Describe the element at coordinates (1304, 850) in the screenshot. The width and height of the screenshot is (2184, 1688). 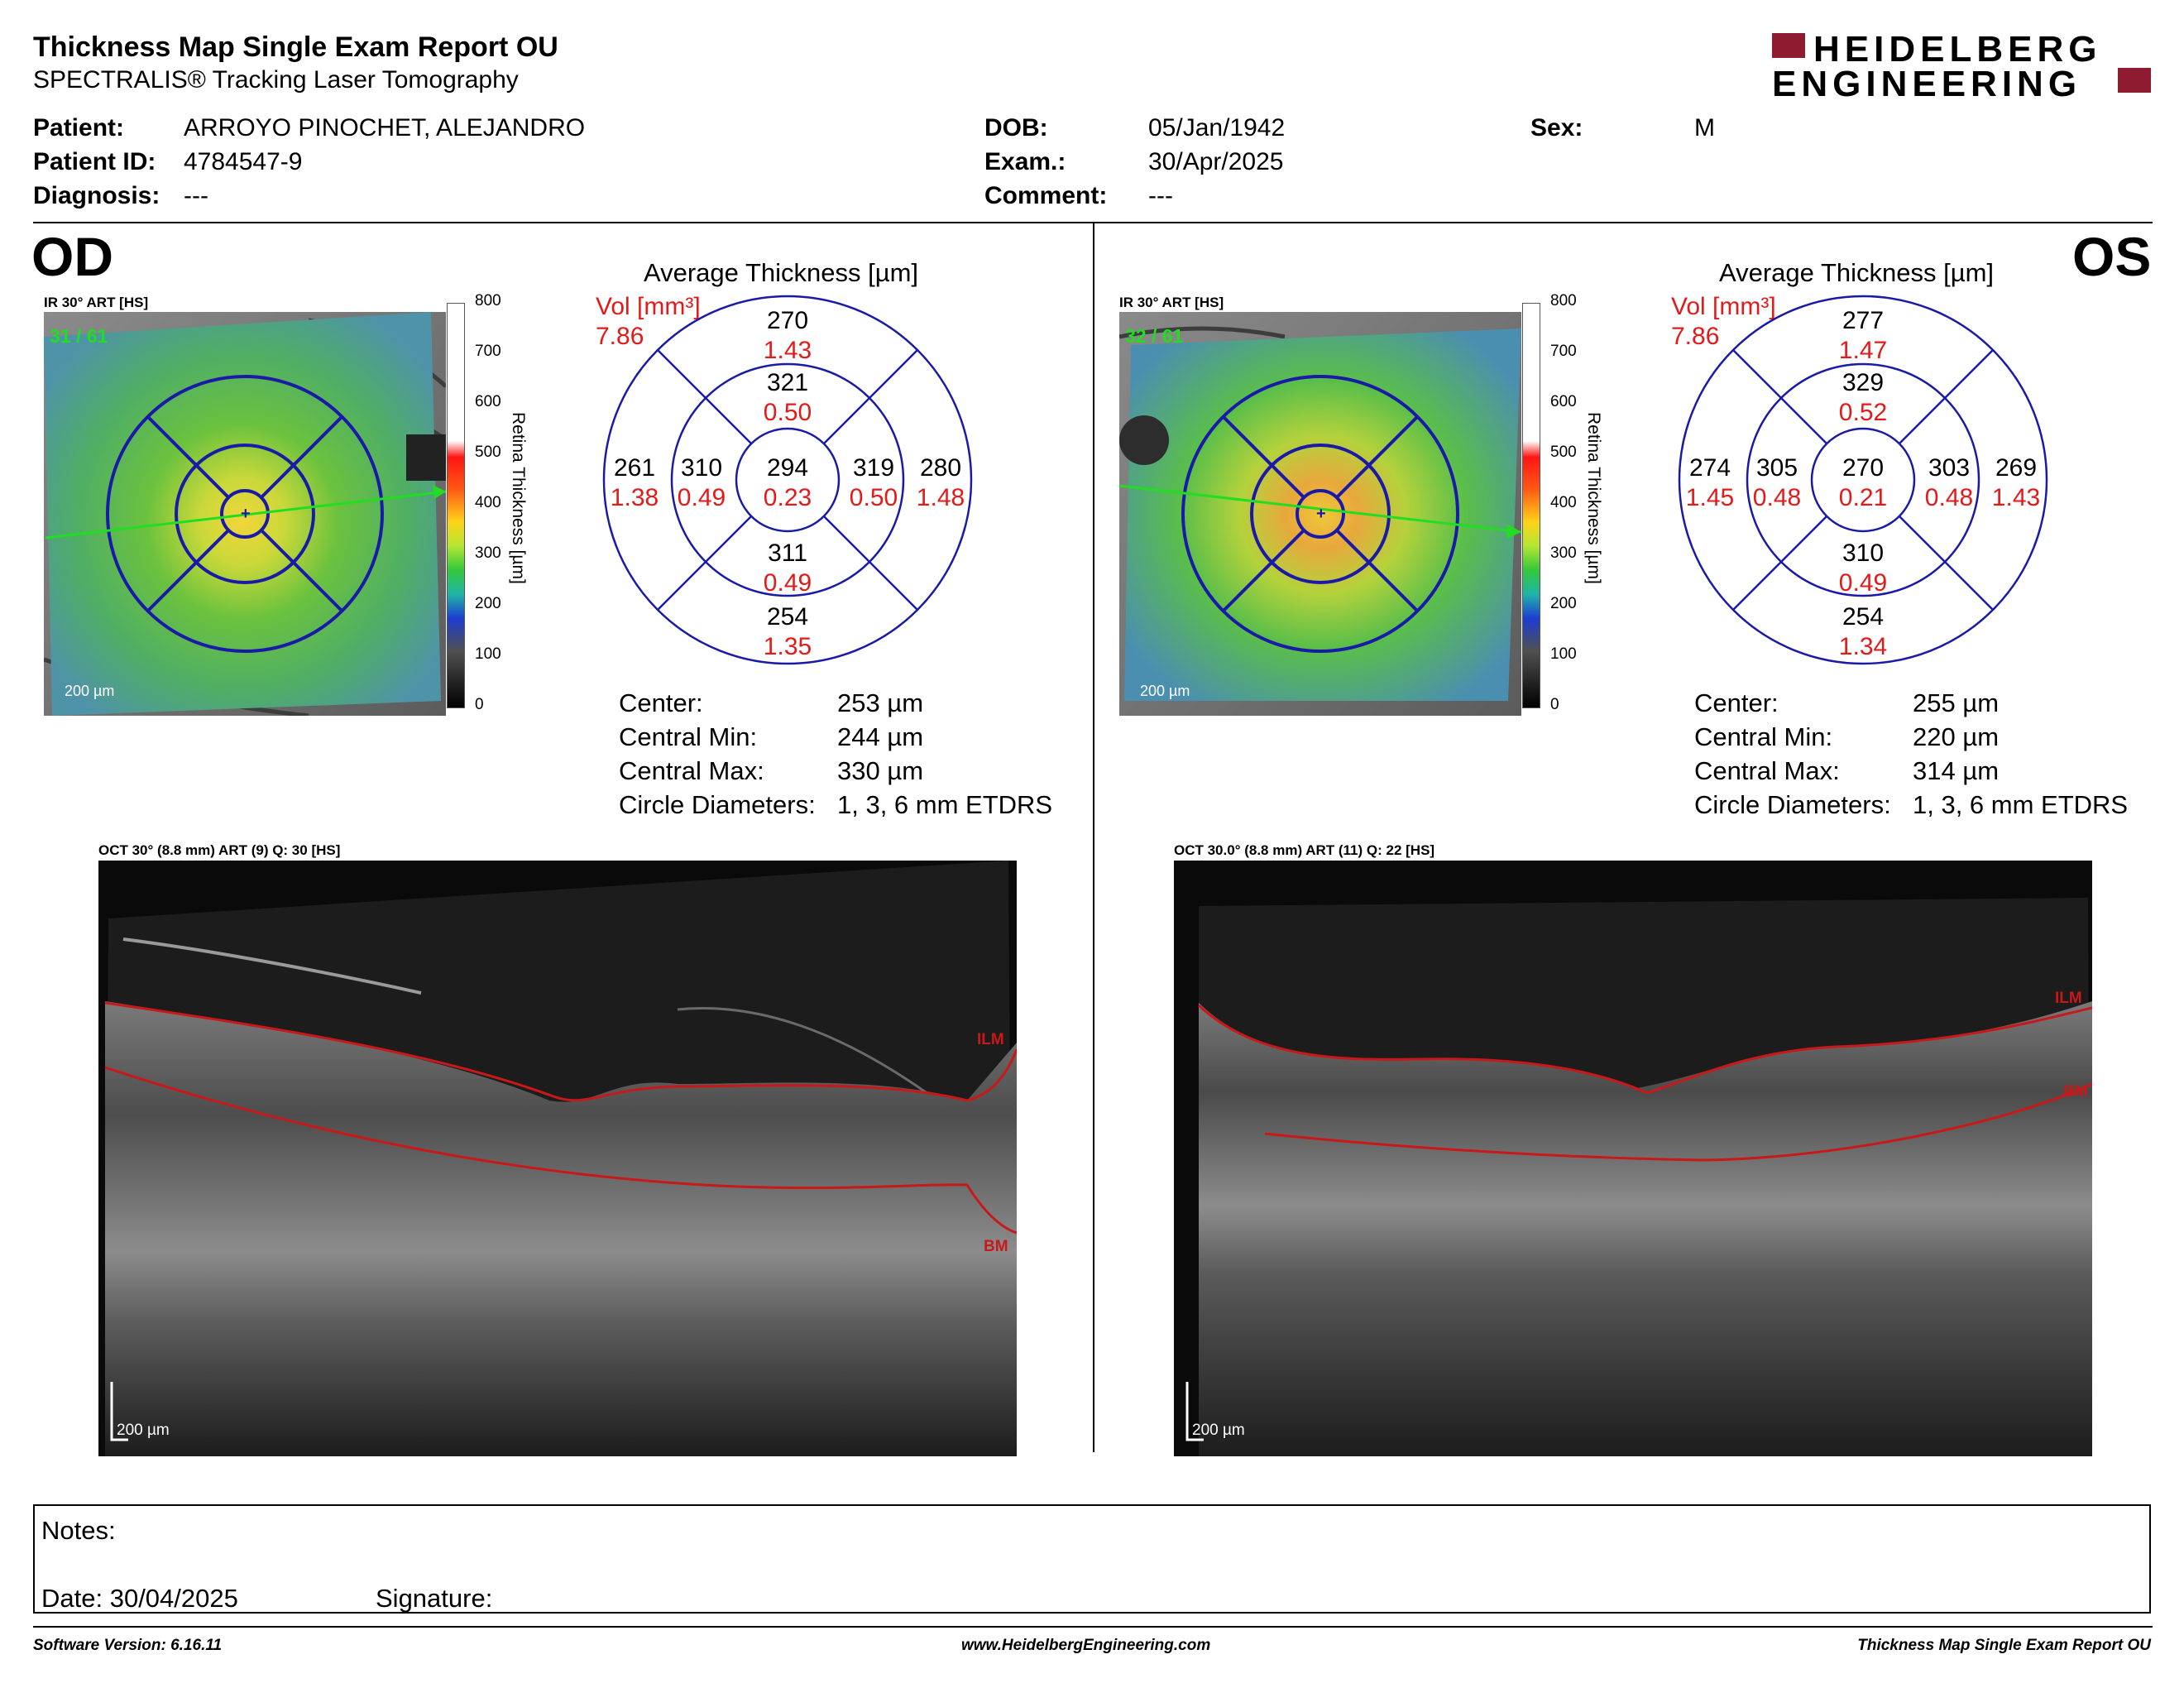
I see `os-oct-caption: OCT 30.0° (8.8 mm) ART (11) Q: 22 [HS]` at that location.